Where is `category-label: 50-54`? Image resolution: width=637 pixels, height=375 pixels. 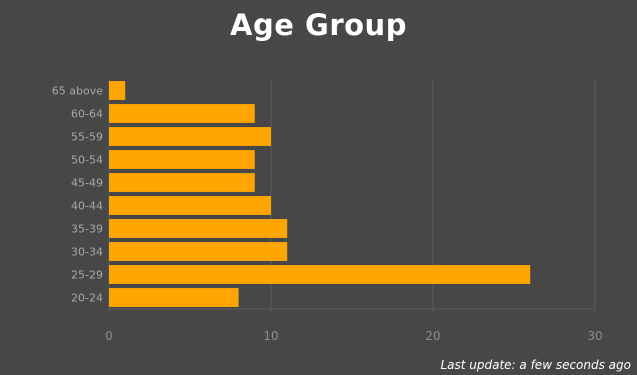 category-label: 50-54 is located at coordinates (87, 160).